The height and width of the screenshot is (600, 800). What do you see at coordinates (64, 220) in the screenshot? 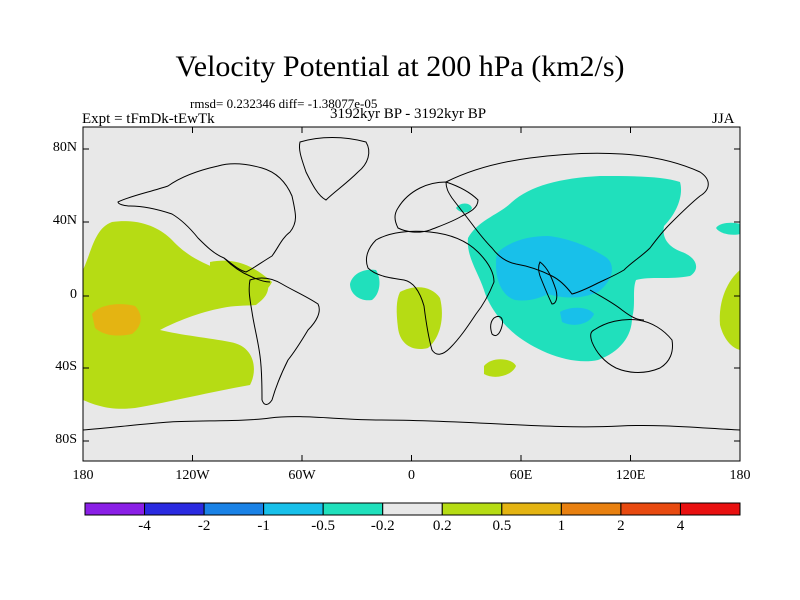
I see `lat-label: 40N` at bounding box center [64, 220].